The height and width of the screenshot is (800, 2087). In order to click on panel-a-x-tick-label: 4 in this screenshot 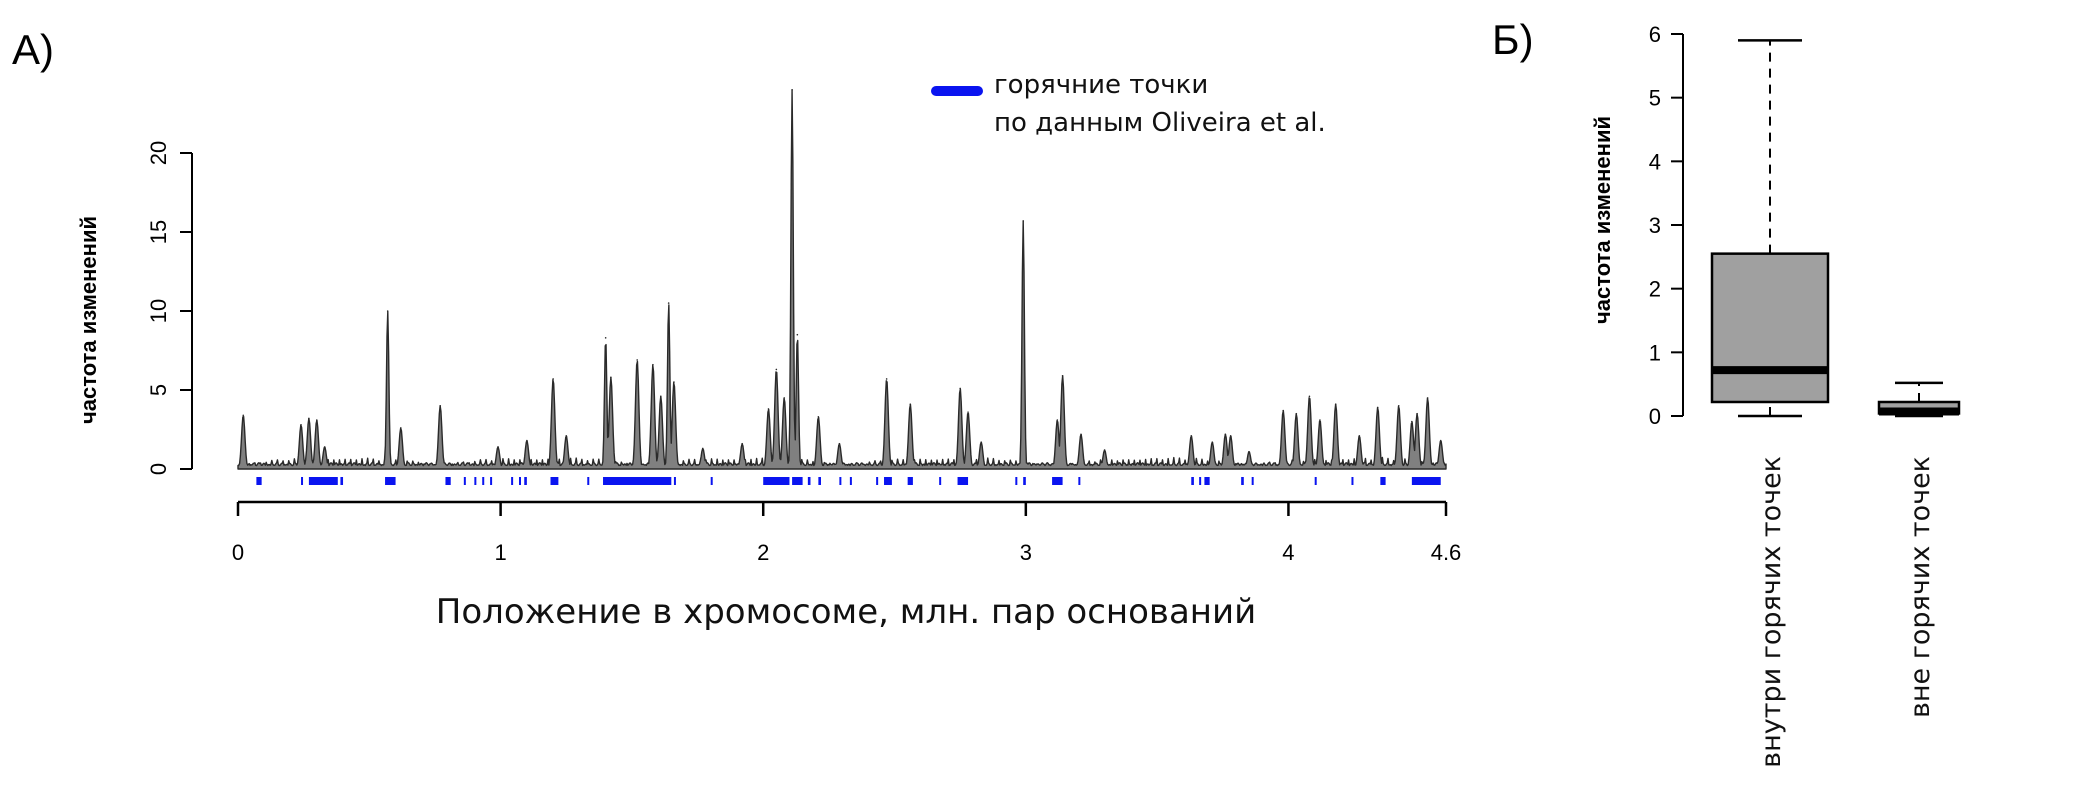, I will do `click(1288, 552)`.